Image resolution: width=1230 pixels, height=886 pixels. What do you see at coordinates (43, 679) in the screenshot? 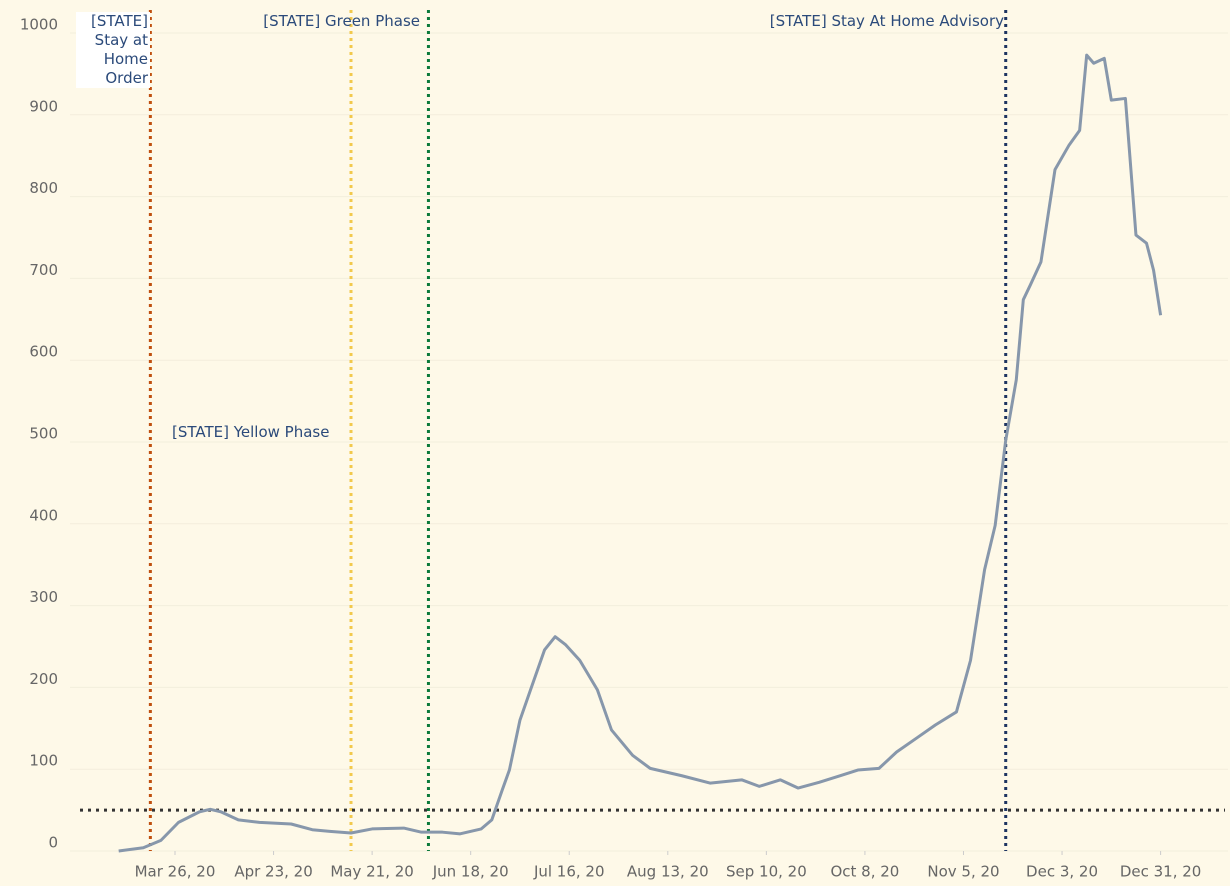
I see `y-tick-label: 200` at bounding box center [43, 679].